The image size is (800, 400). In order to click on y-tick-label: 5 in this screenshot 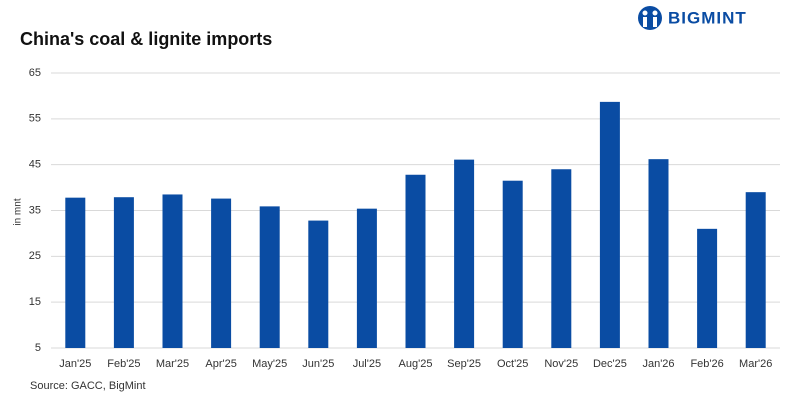, I will do `click(38, 348)`.